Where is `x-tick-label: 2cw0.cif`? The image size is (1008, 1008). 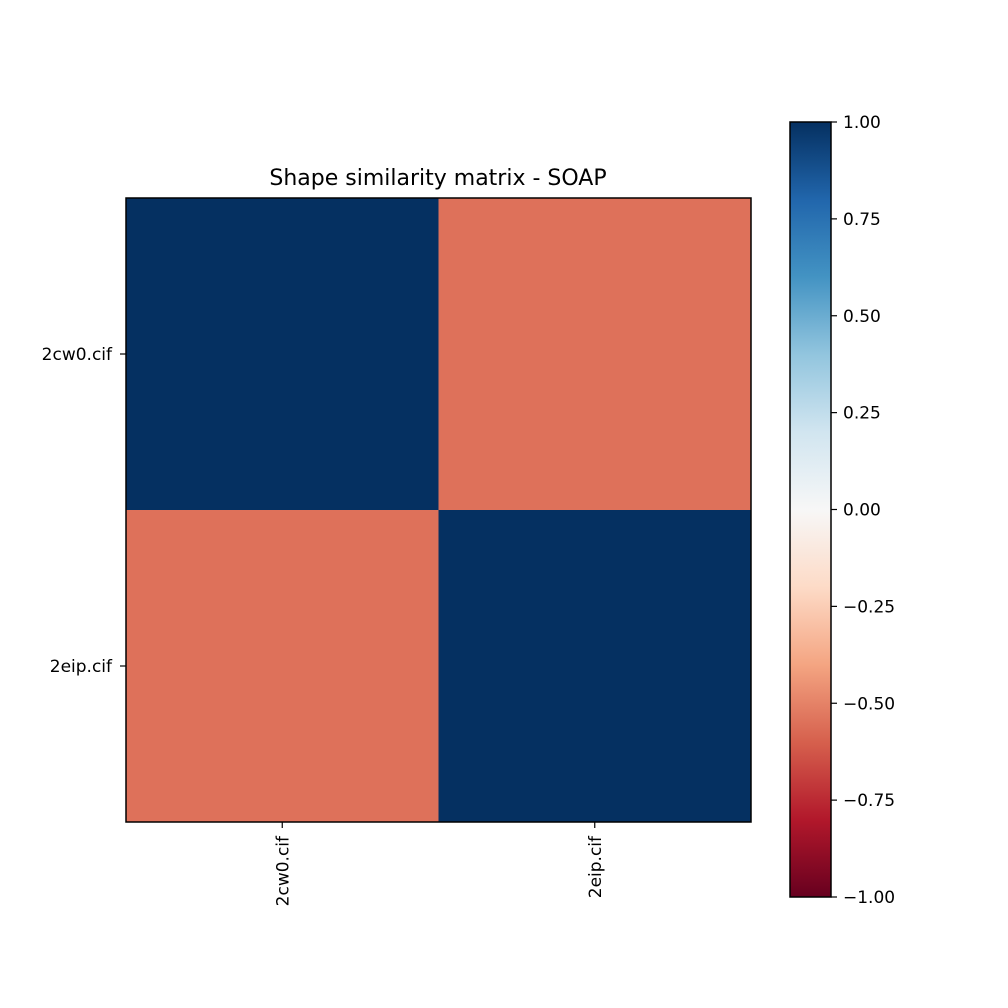
x-tick-label: 2cw0.cif is located at coordinates (283, 870).